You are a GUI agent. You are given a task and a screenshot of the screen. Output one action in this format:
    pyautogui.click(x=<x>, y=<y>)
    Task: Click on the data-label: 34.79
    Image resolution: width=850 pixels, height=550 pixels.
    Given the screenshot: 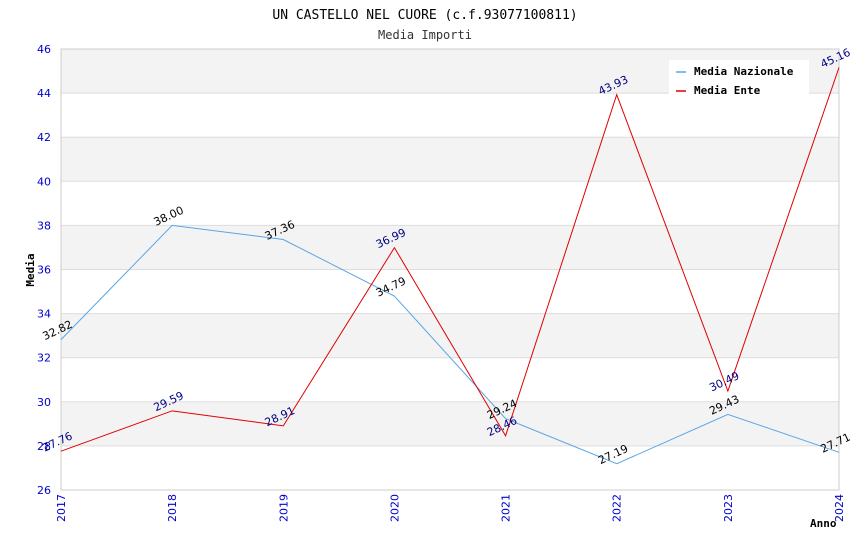 What is the action you would take?
    pyautogui.click(x=391, y=286)
    